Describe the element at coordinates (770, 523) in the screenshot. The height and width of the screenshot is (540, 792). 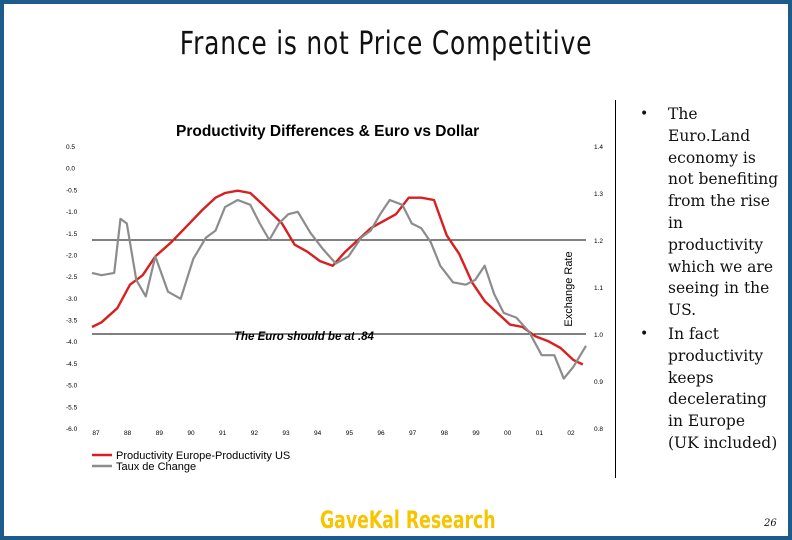
I see `page-number: 26` at that location.